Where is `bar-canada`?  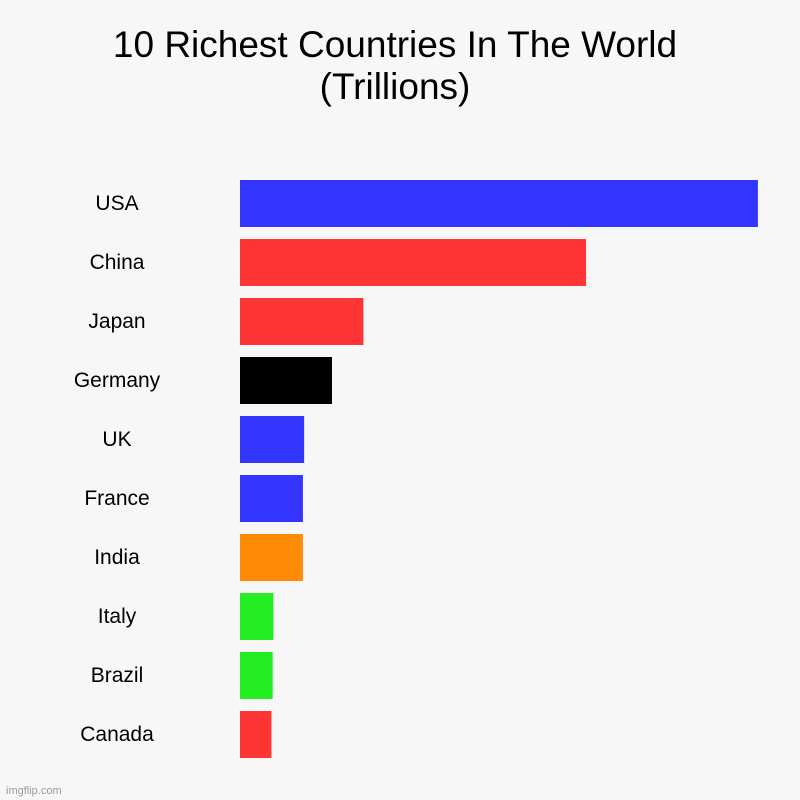
bar-canada is located at coordinates (256, 734).